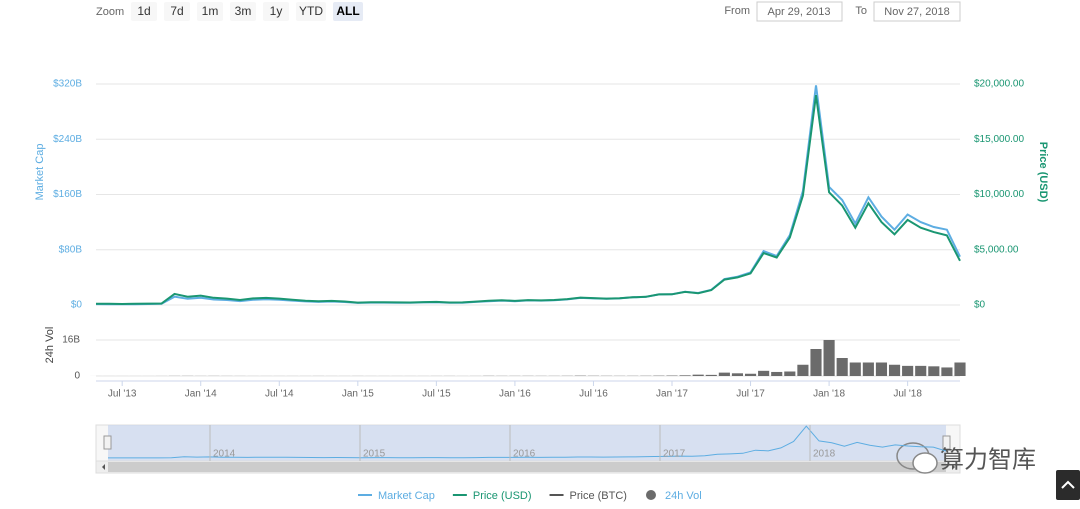 The image size is (1080, 509). Describe the element at coordinates (406, 496) in the screenshot. I see `legend-label: Market Cap` at that location.